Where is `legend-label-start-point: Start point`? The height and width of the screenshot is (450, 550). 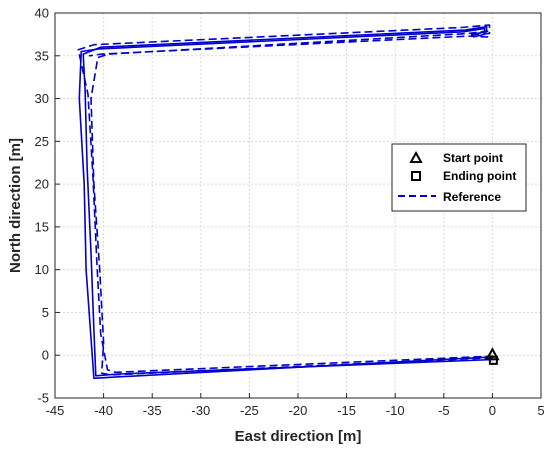 legend-label-start-point: Start point is located at coordinates (473, 158).